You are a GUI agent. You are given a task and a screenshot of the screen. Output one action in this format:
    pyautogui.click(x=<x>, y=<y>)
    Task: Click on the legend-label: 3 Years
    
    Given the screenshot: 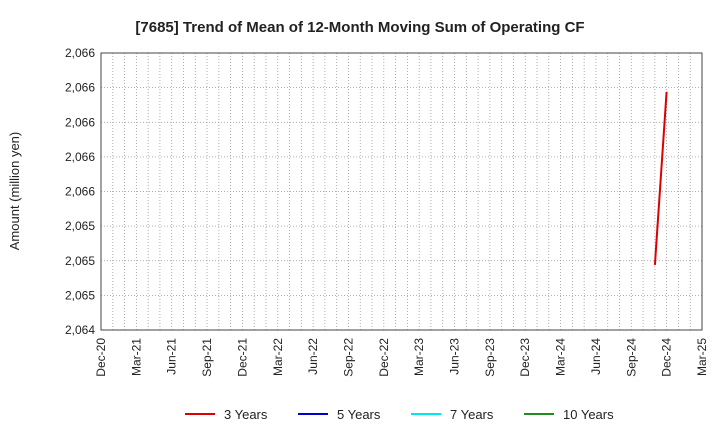 What is the action you would take?
    pyautogui.click(x=246, y=414)
    